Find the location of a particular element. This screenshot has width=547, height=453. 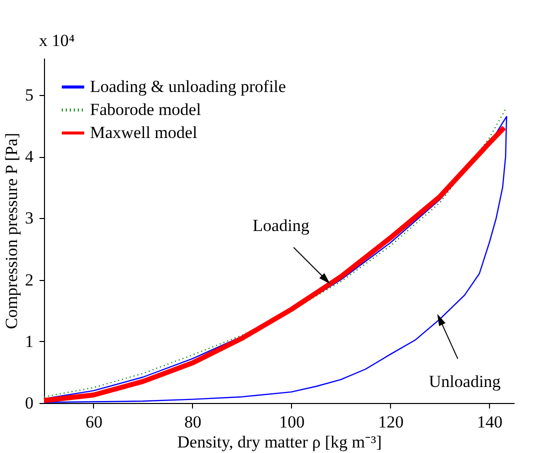

x-axis-title: Density, dry matter ρ [kg m⁻³] is located at coordinates (279, 442).